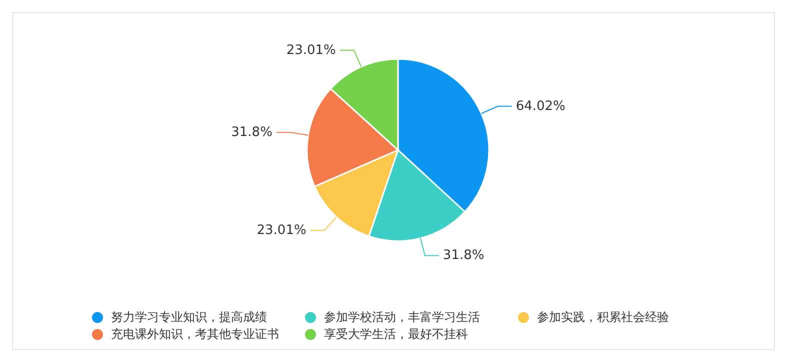 This screenshot has width=785, height=357. Describe the element at coordinates (541, 106) in the screenshot. I see `data-label: 64.02%` at that location.